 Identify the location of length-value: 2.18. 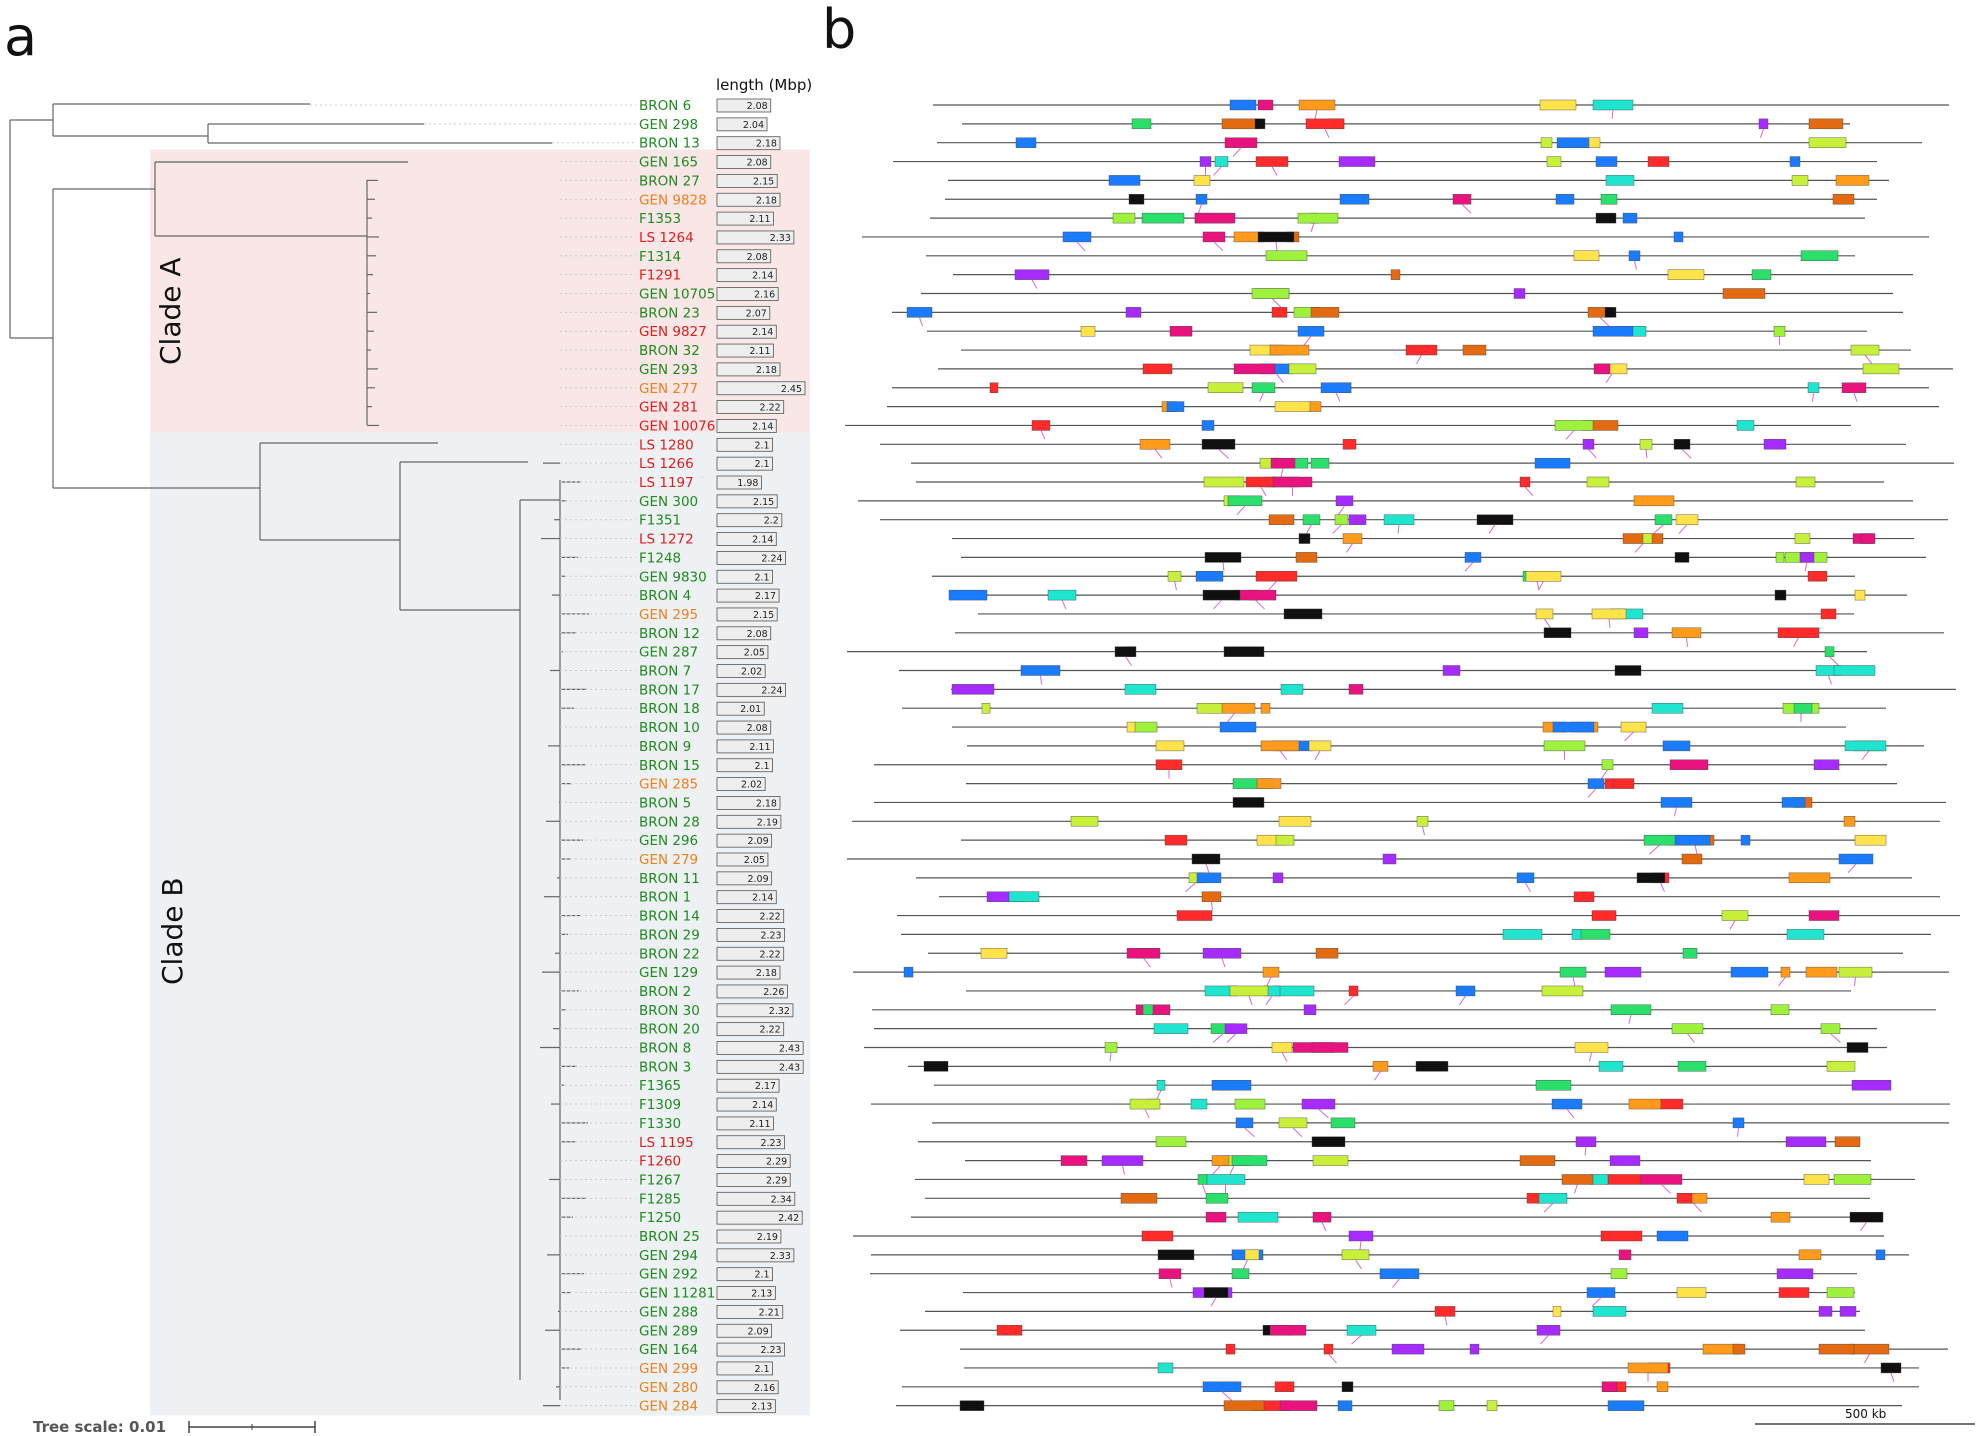
(766, 973).